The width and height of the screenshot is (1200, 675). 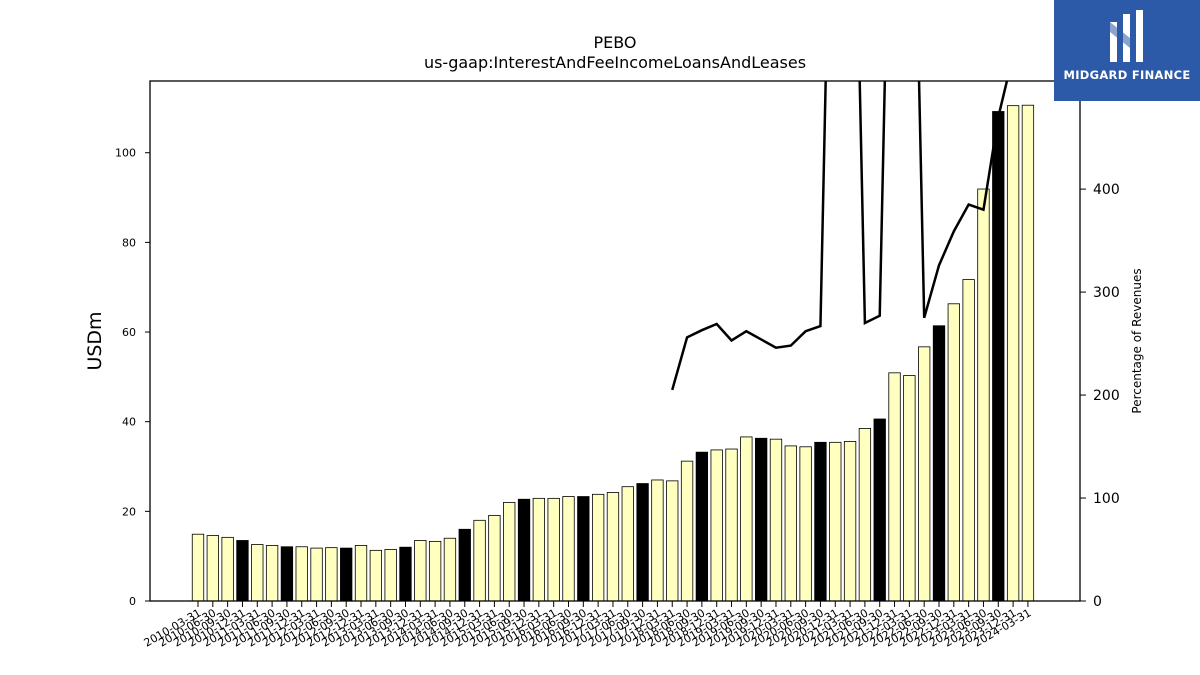 I want to click on y-tick-label: 0, so click(x=132, y=601).